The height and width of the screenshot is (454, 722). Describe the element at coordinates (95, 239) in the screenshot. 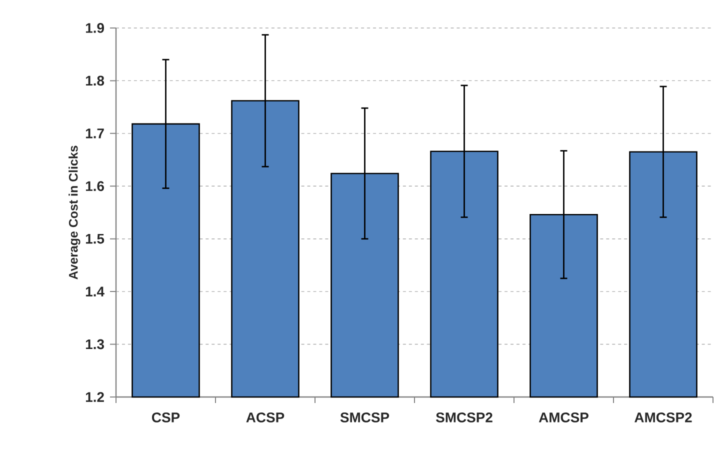

I see `y-tick-label: 1.5` at that location.